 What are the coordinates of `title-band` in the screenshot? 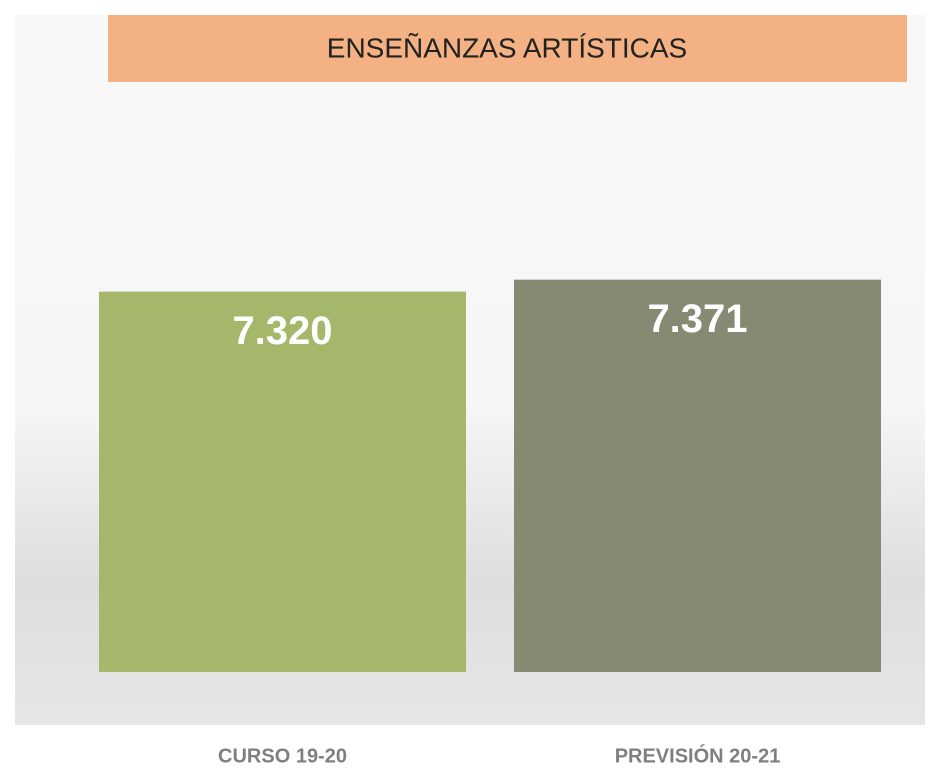 It's located at (507, 48).